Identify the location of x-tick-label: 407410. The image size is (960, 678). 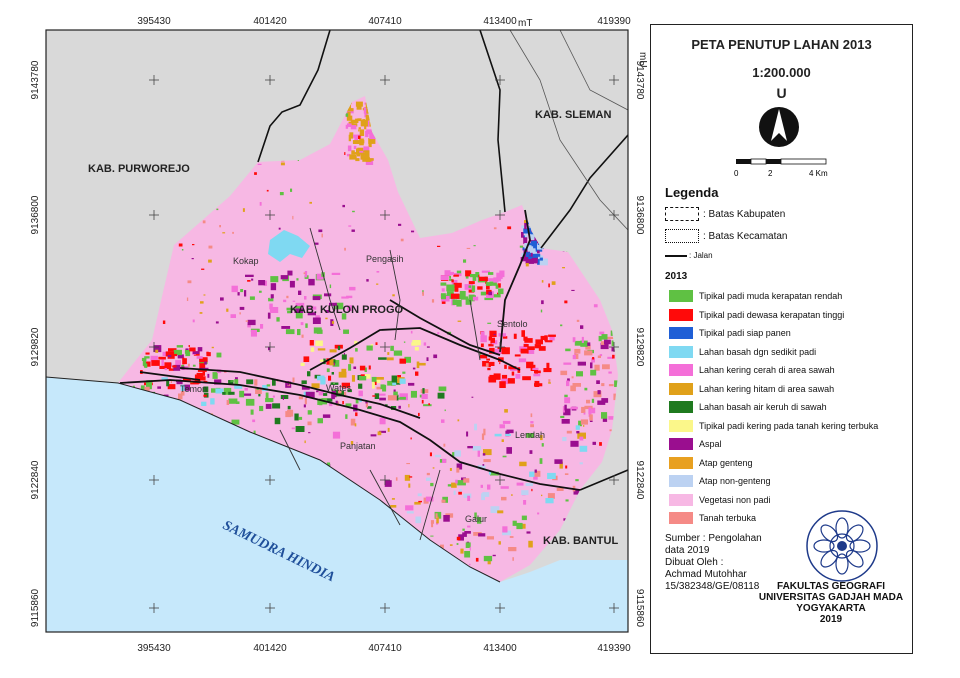
(385, 648).